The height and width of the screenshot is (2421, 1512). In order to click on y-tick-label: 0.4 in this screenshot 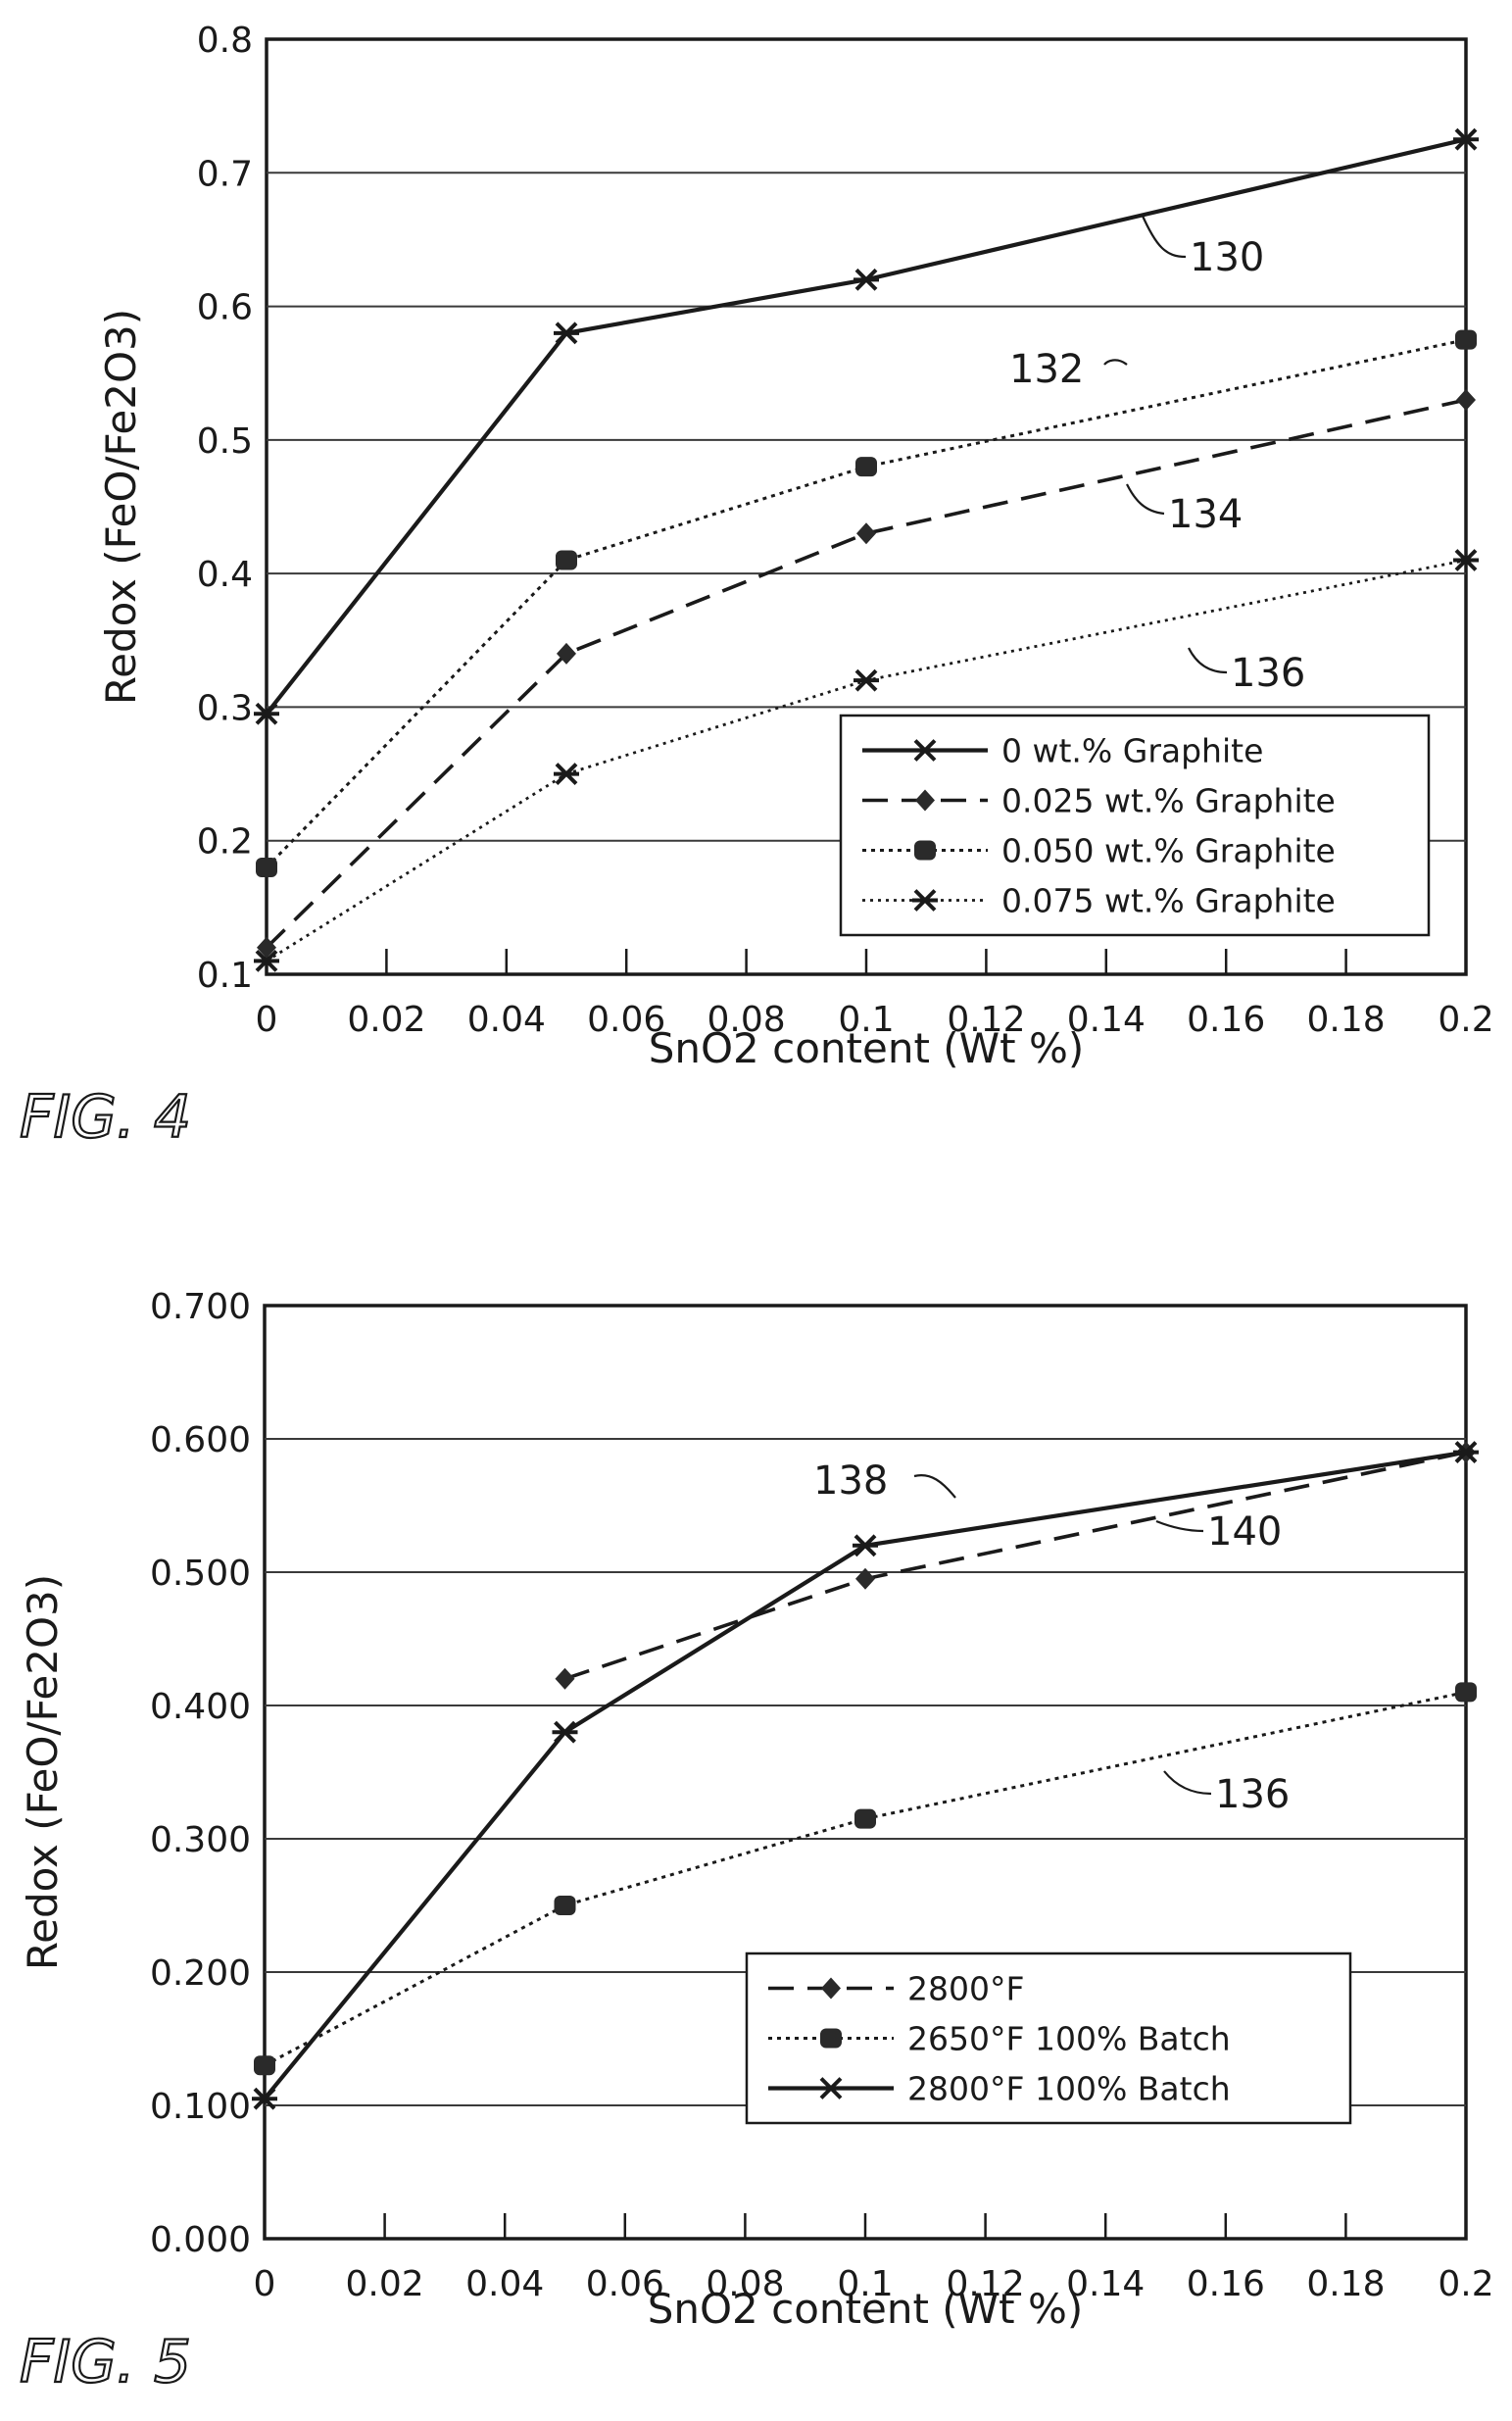, I will do `click(225, 575)`.